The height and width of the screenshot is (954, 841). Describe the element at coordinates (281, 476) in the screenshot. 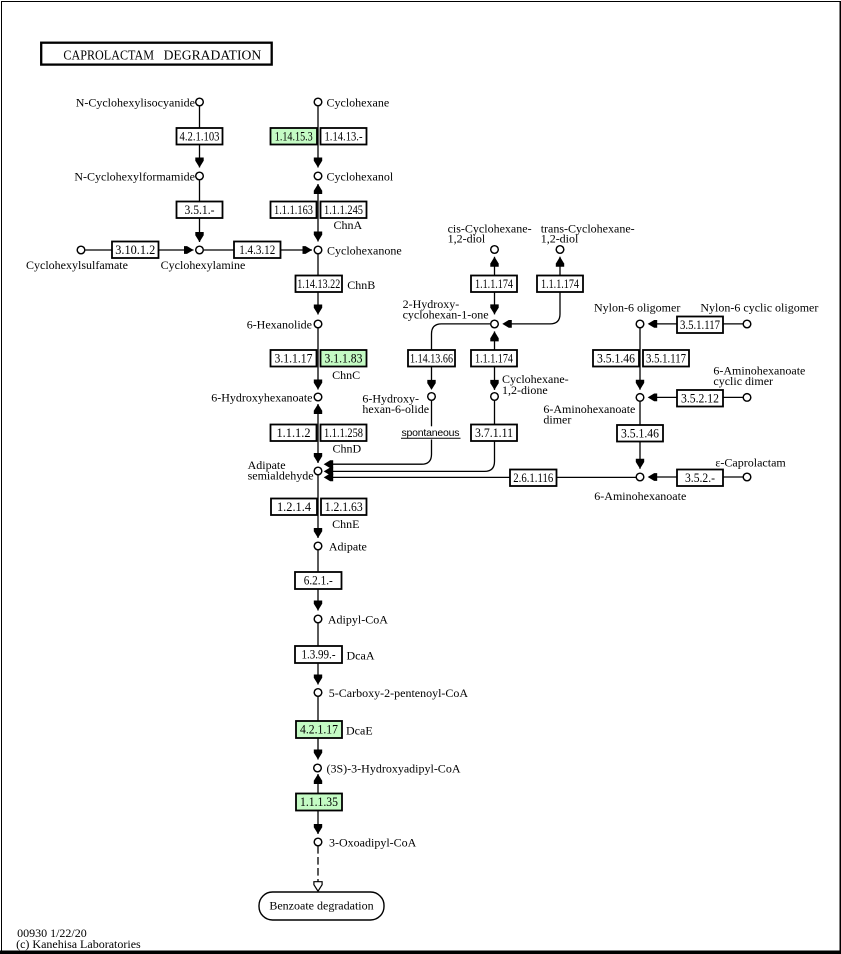

I see `svg-text: semialdehyde` at that location.